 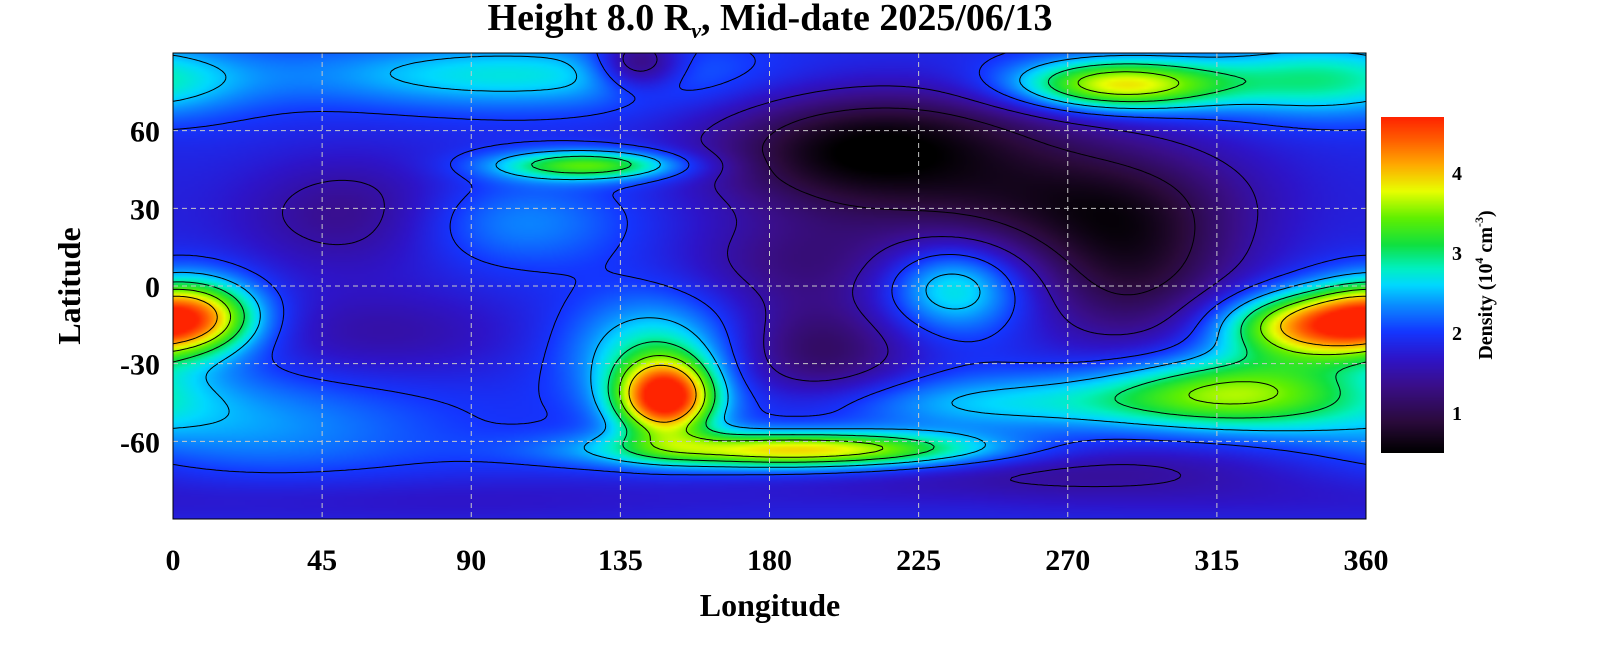 I want to click on colorbar: 1 2 3 4 Density (104 cm-3), so click(x=1439, y=285).